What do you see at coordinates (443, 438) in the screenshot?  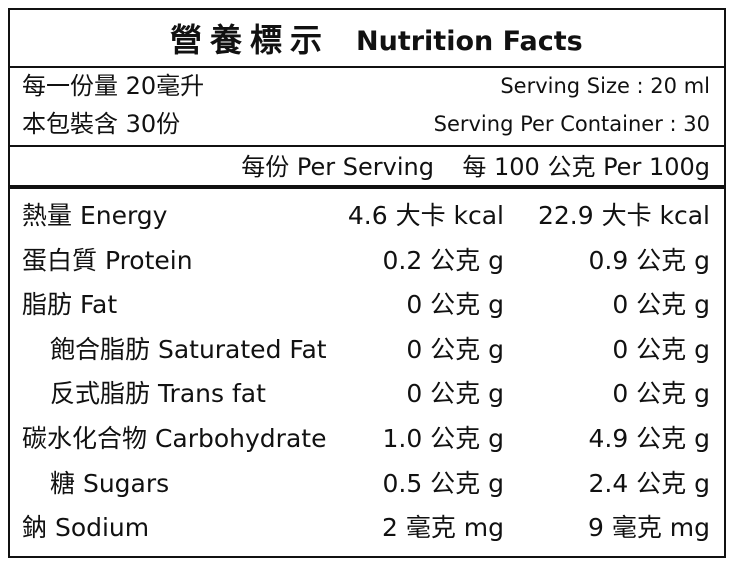 I see `per-serving-value: 1.0 公克 g` at bounding box center [443, 438].